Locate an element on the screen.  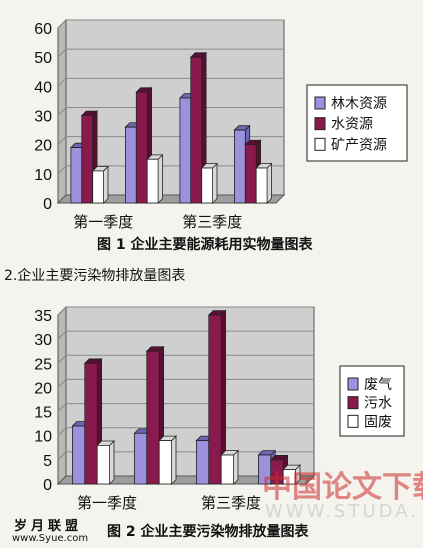
legend-item: 矿产资源 is located at coordinates (350, 145).